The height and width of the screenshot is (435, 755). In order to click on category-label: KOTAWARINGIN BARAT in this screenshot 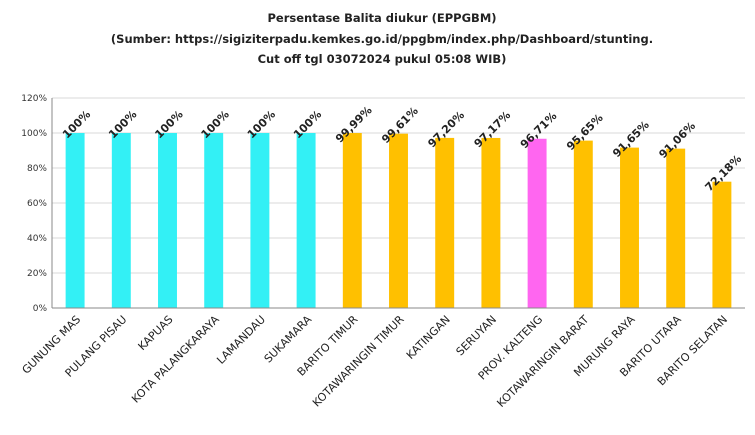, I will do `click(542, 361)`.